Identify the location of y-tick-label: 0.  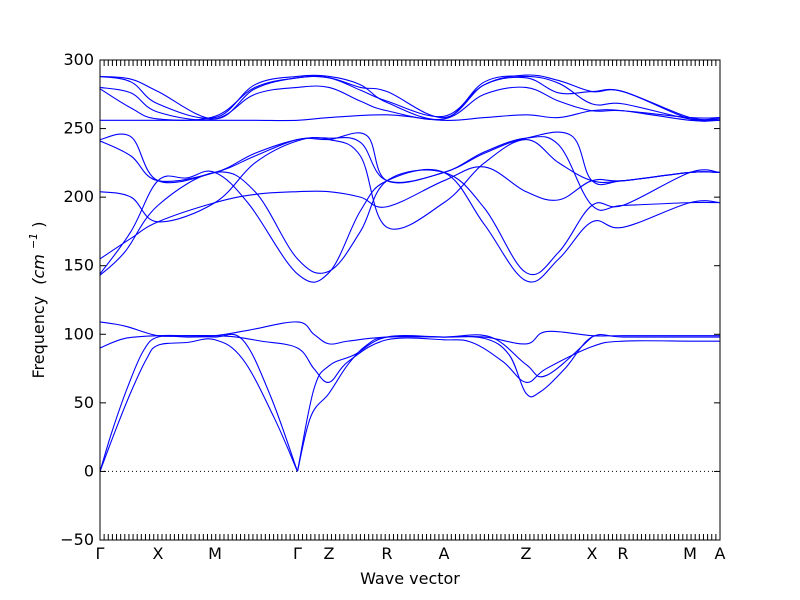
(89, 470).